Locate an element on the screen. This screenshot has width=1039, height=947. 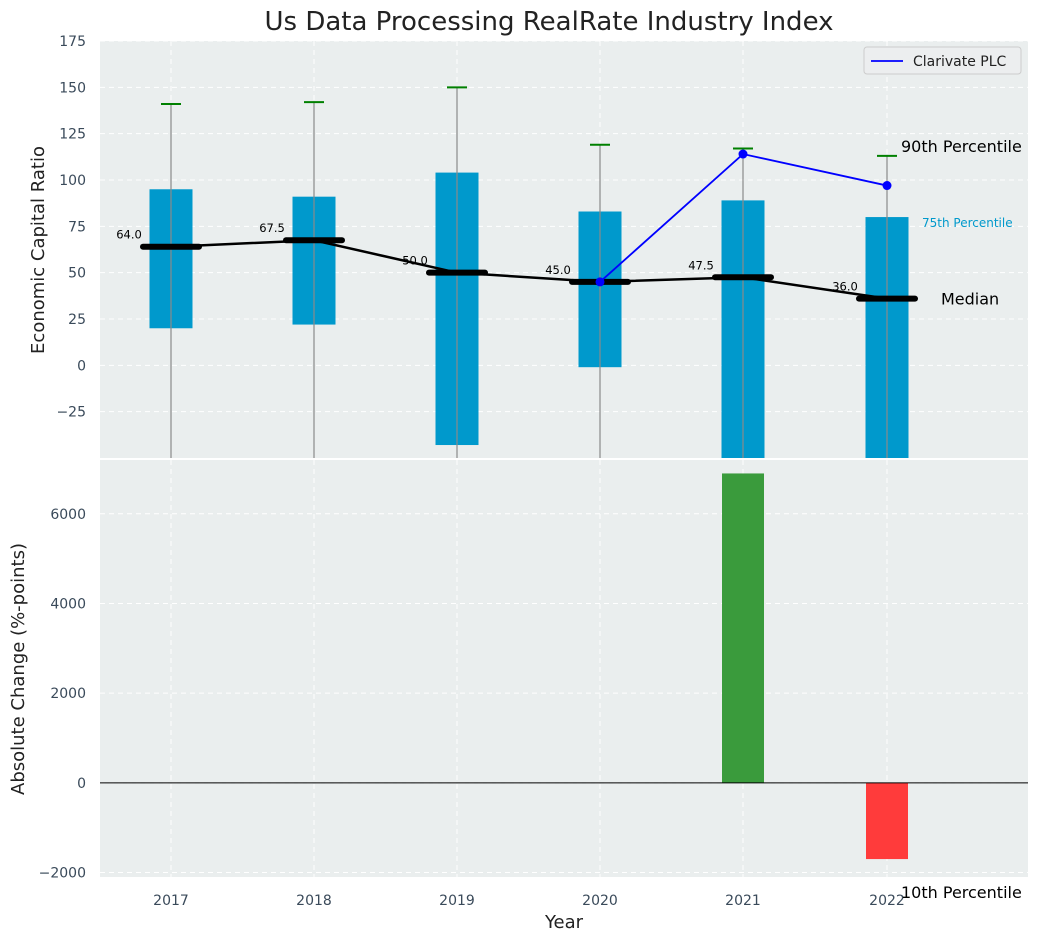
median-data-label: 67.5 is located at coordinates (272, 228).